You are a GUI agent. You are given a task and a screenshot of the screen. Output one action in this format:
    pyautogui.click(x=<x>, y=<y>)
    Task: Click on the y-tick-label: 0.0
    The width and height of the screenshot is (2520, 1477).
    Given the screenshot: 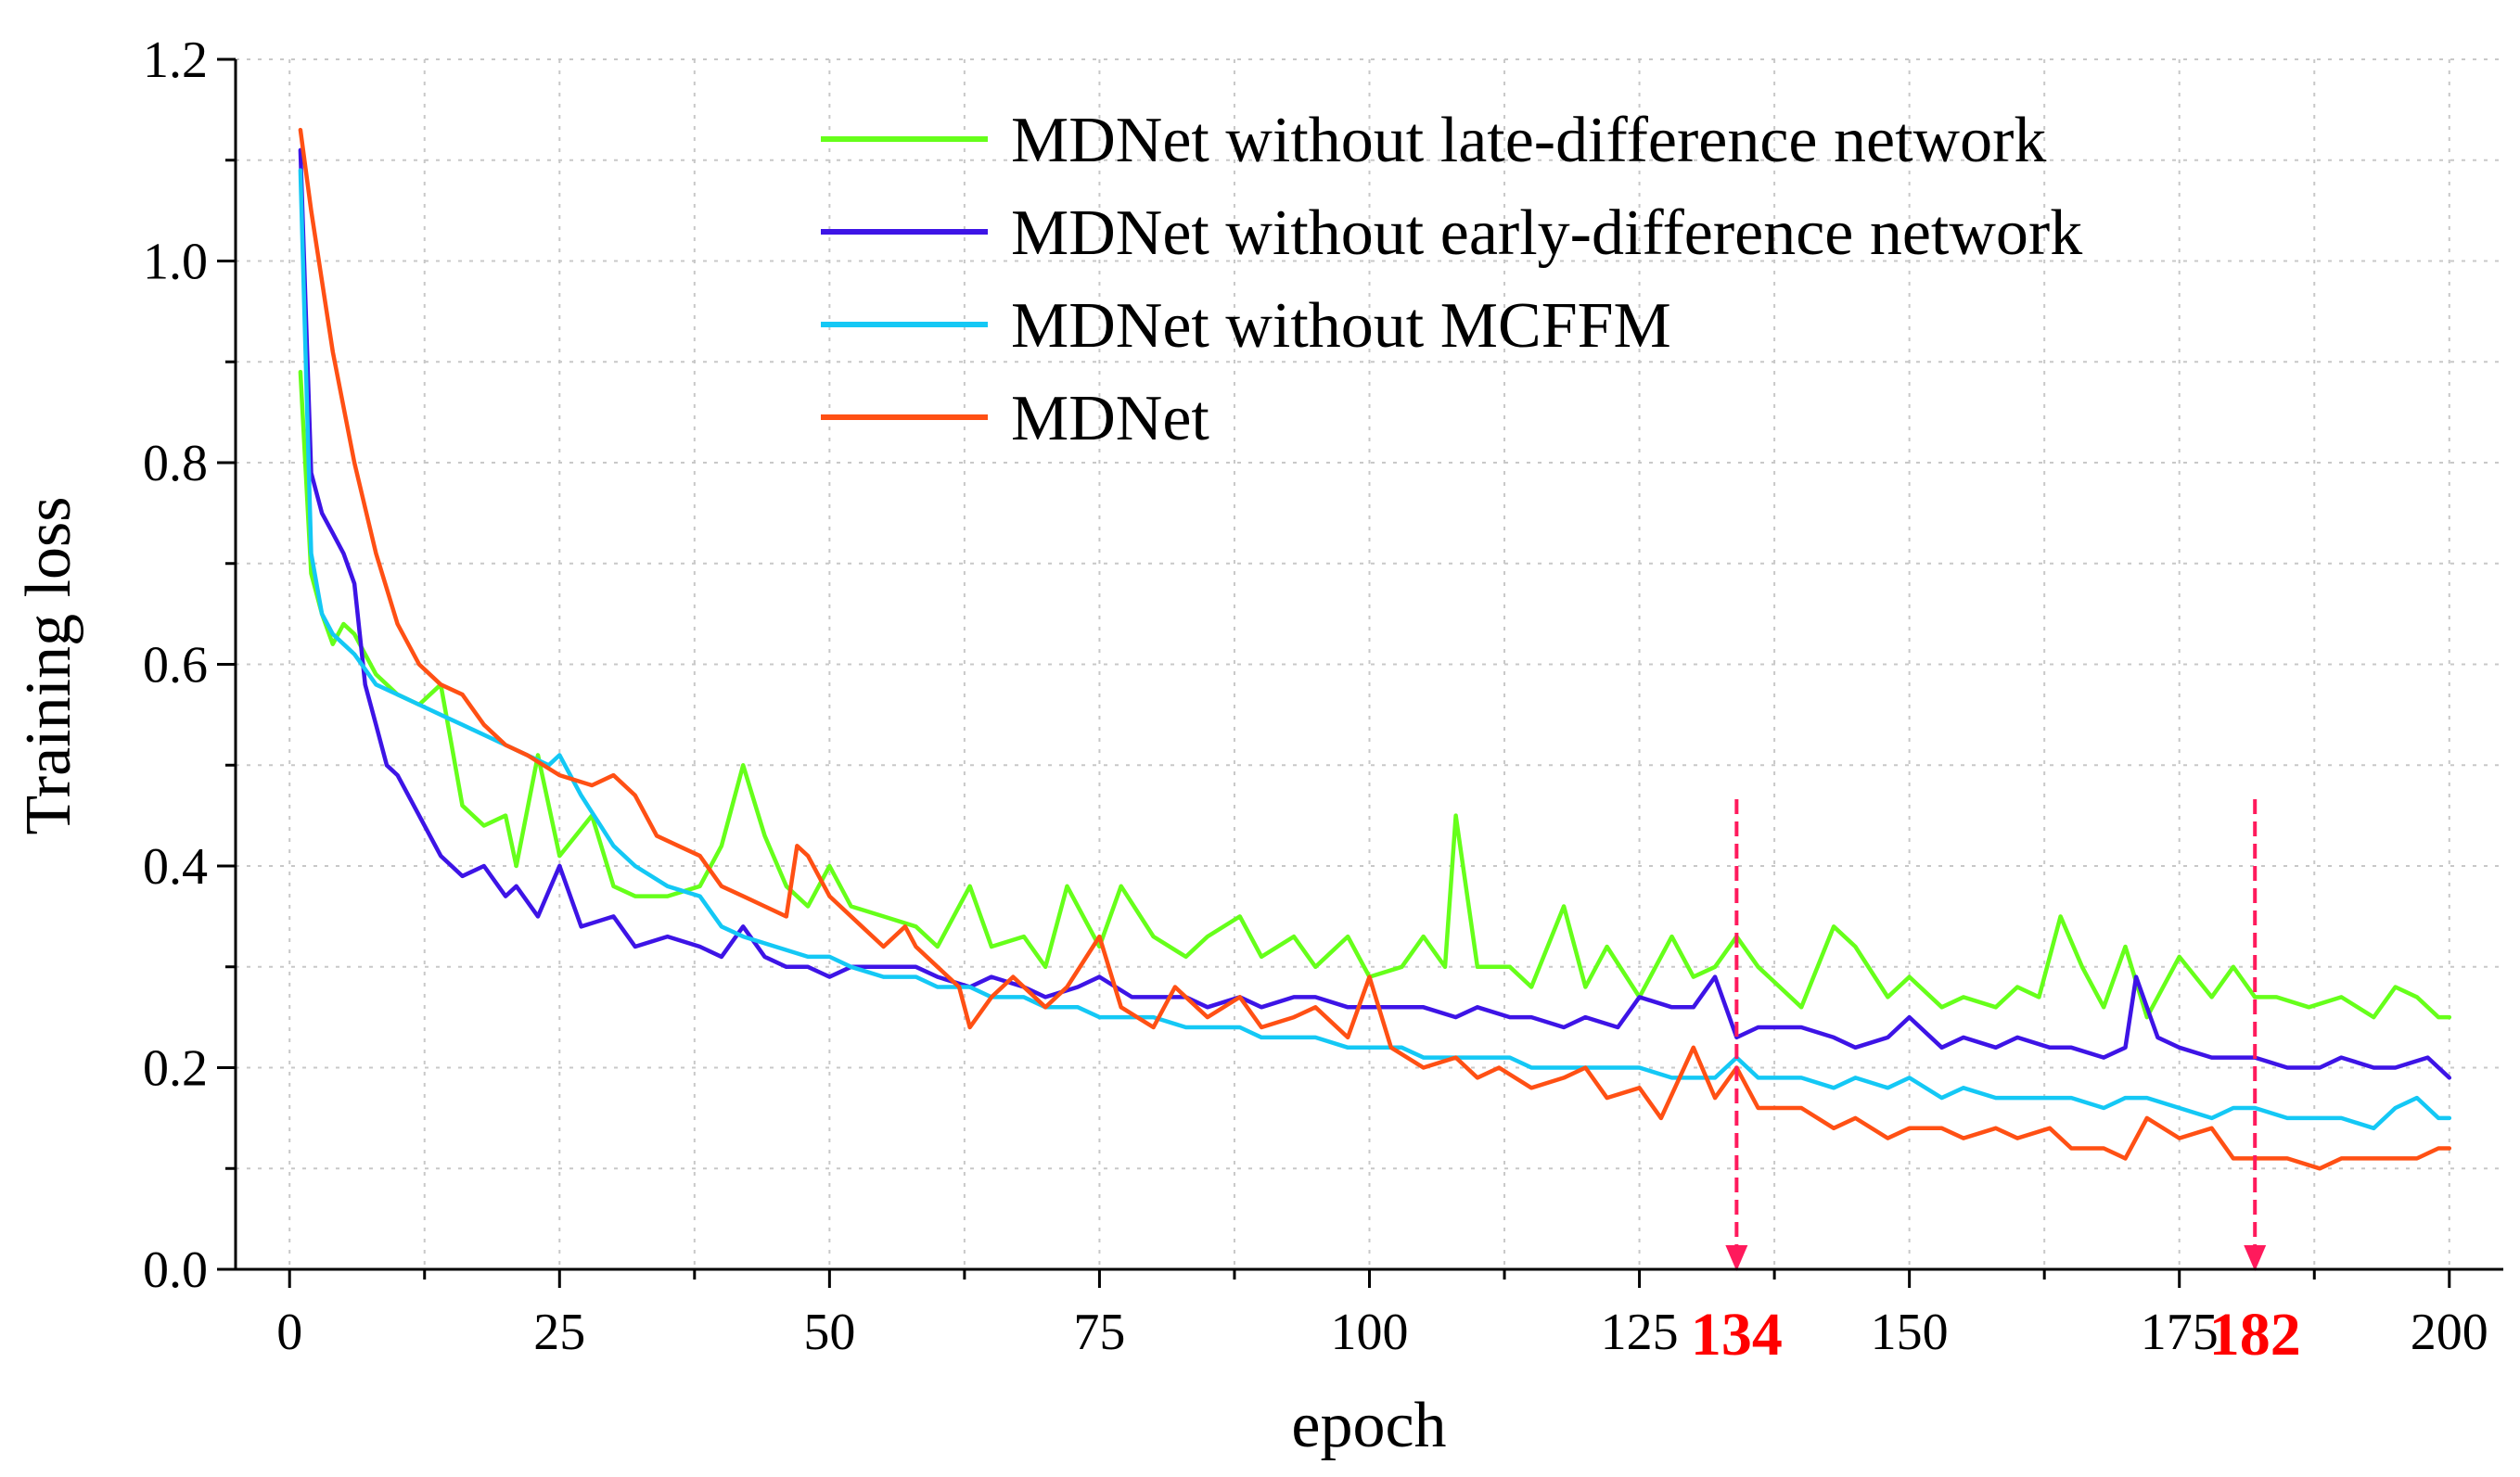 What is the action you would take?
    pyautogui.click(x=175, y=1270)
    